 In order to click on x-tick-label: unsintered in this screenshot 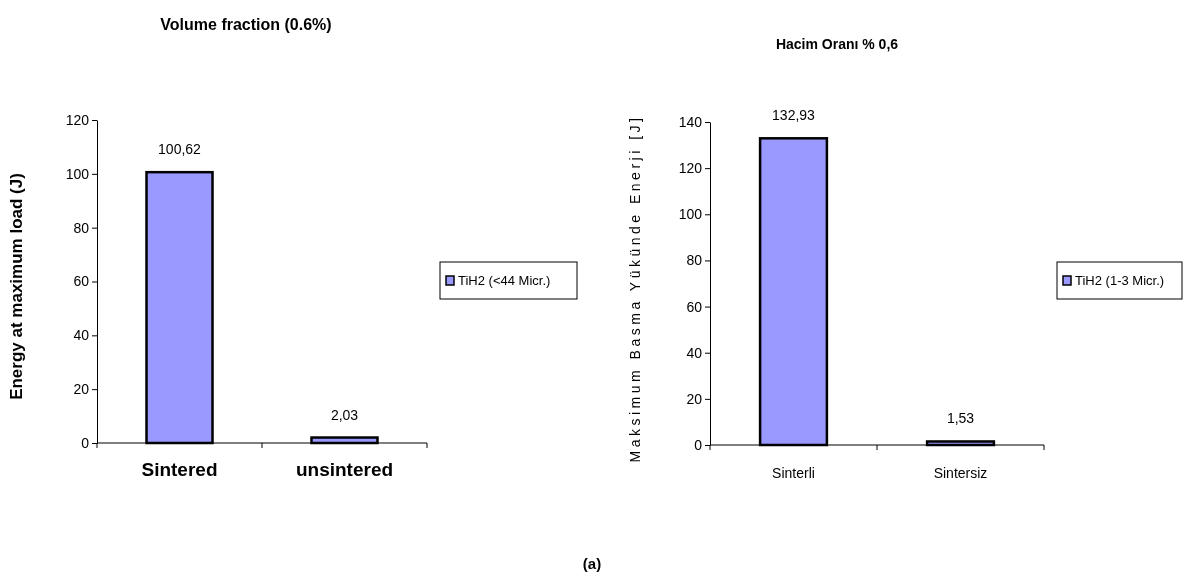, I will do `click(344, 469)`.